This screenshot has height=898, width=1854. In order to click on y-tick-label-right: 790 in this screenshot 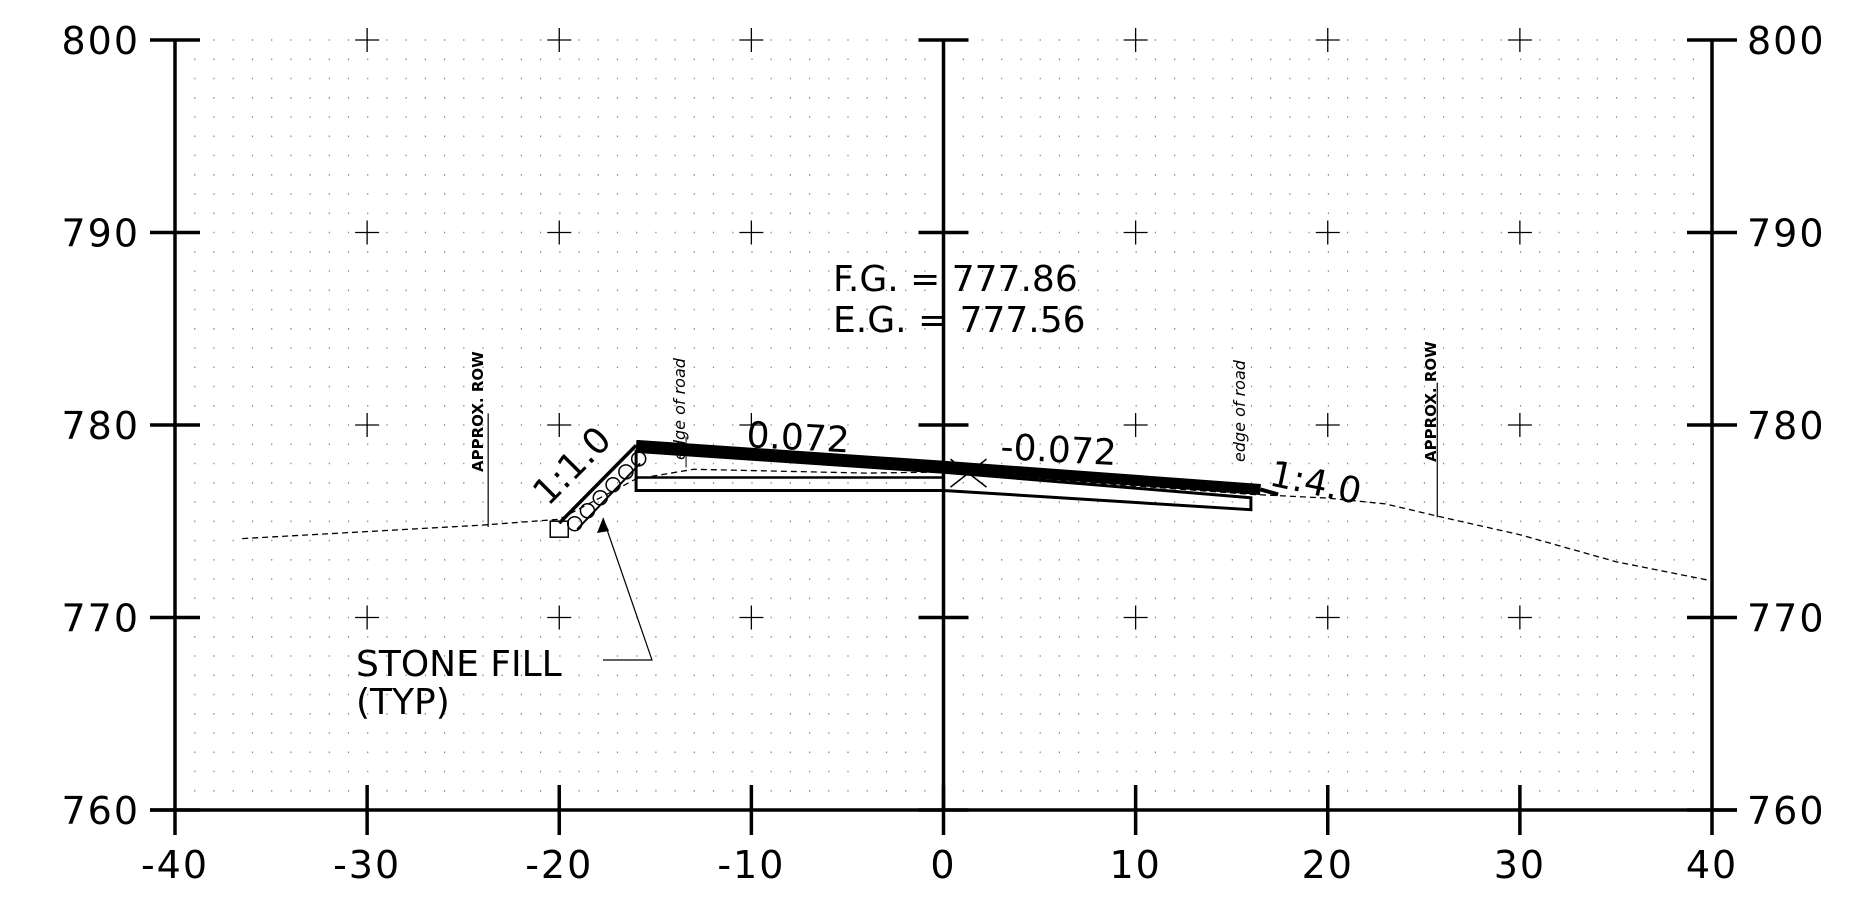, I will do `click(1786, 234)`.